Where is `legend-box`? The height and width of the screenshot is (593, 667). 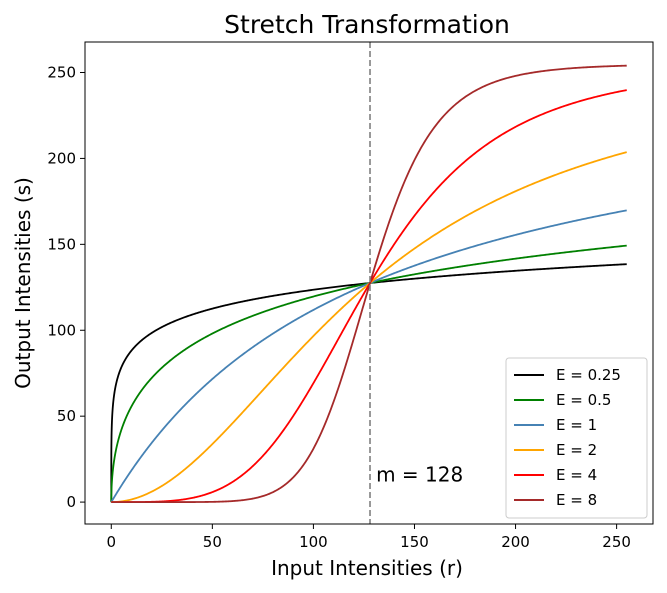 legend-box is located at coordinates (576, 438).